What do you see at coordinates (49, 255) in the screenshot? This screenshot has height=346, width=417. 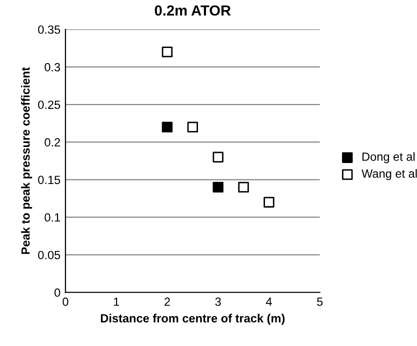 I see `y-tick-label: 0.05` at bounding box center [49, 255].